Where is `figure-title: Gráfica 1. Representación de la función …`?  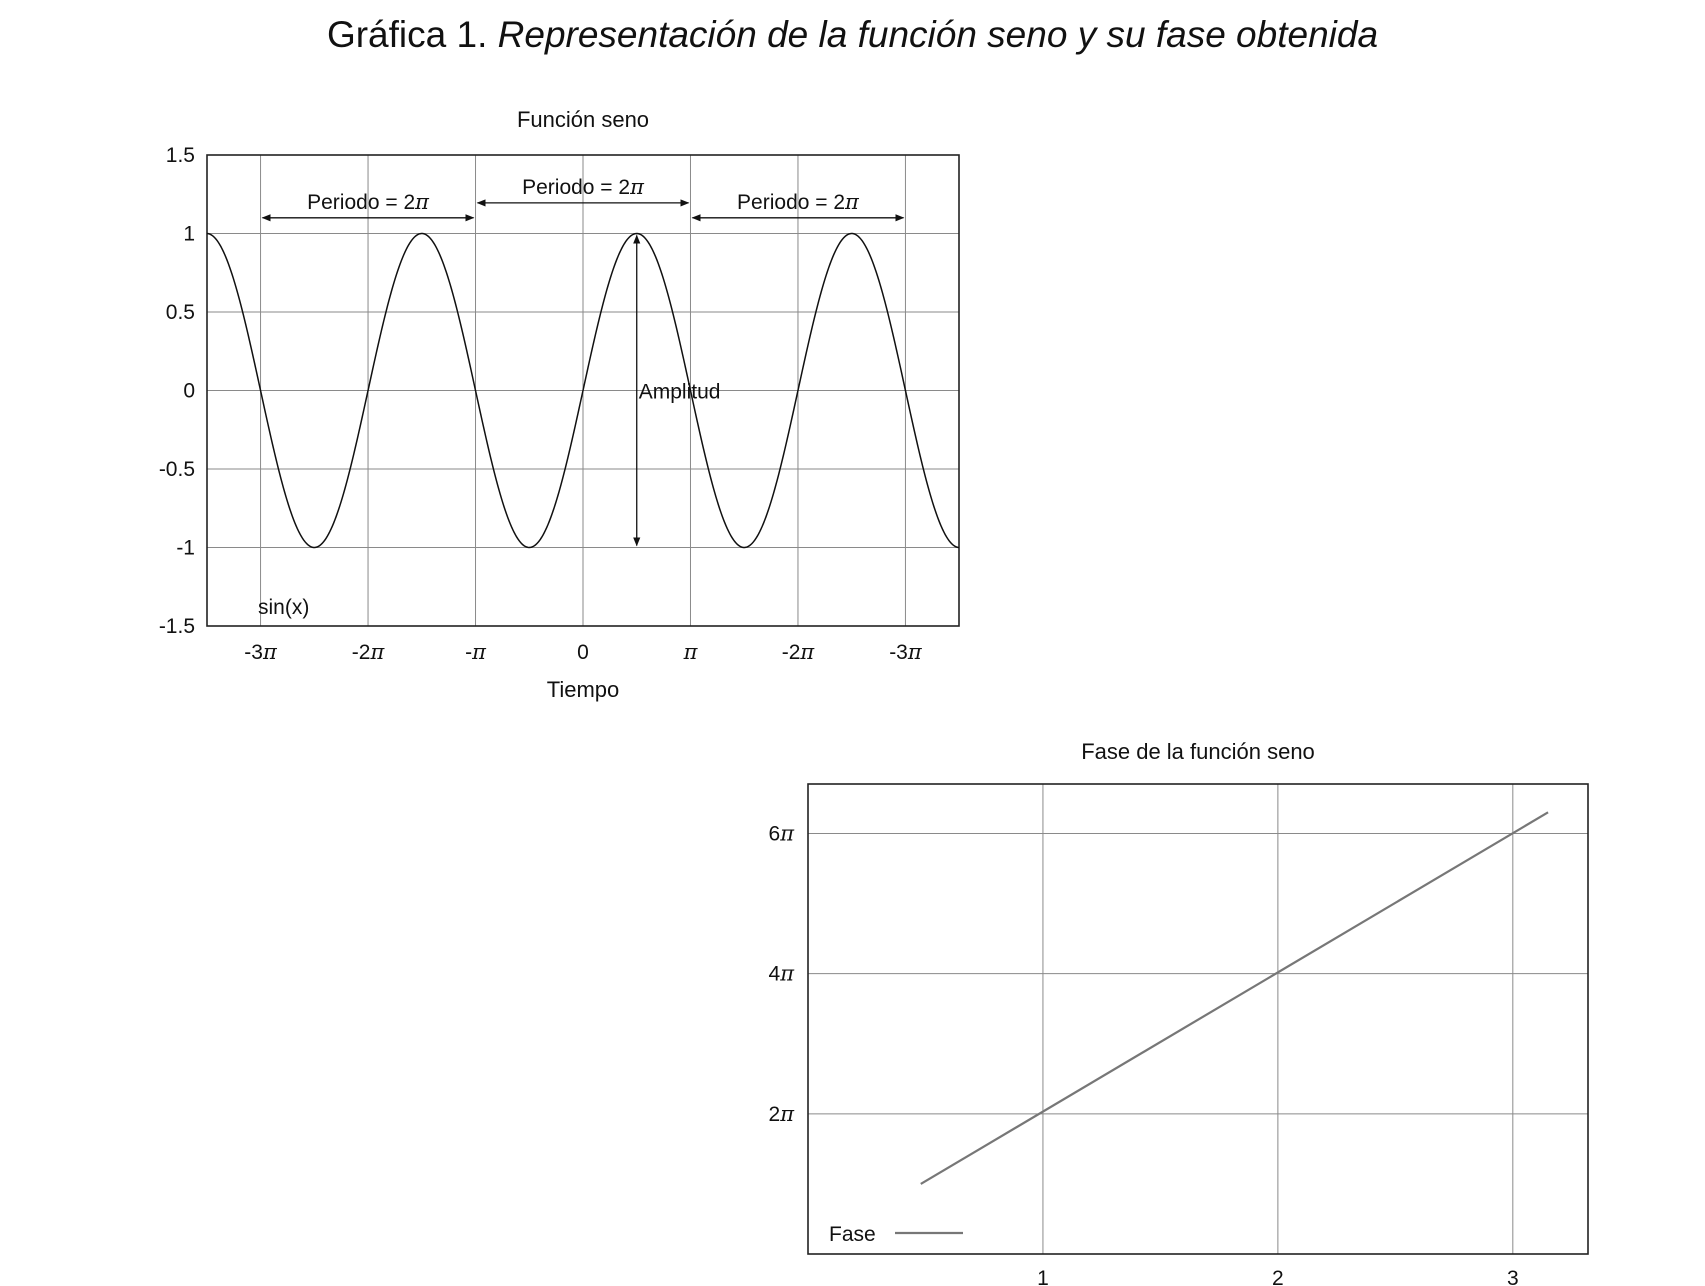 figure-title: Gráfica 1. Representación de la función … is located at coordinates (852, 35).